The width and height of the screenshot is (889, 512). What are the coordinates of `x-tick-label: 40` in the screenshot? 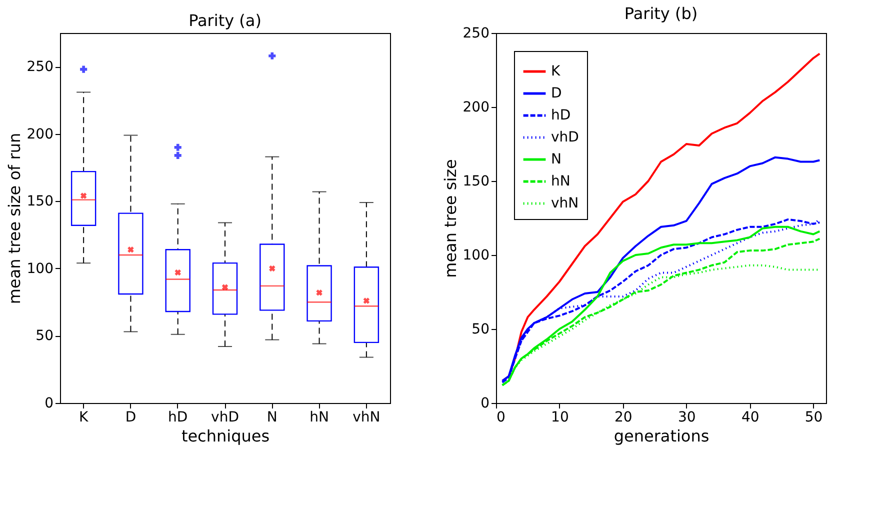 It's located at (750, 418).